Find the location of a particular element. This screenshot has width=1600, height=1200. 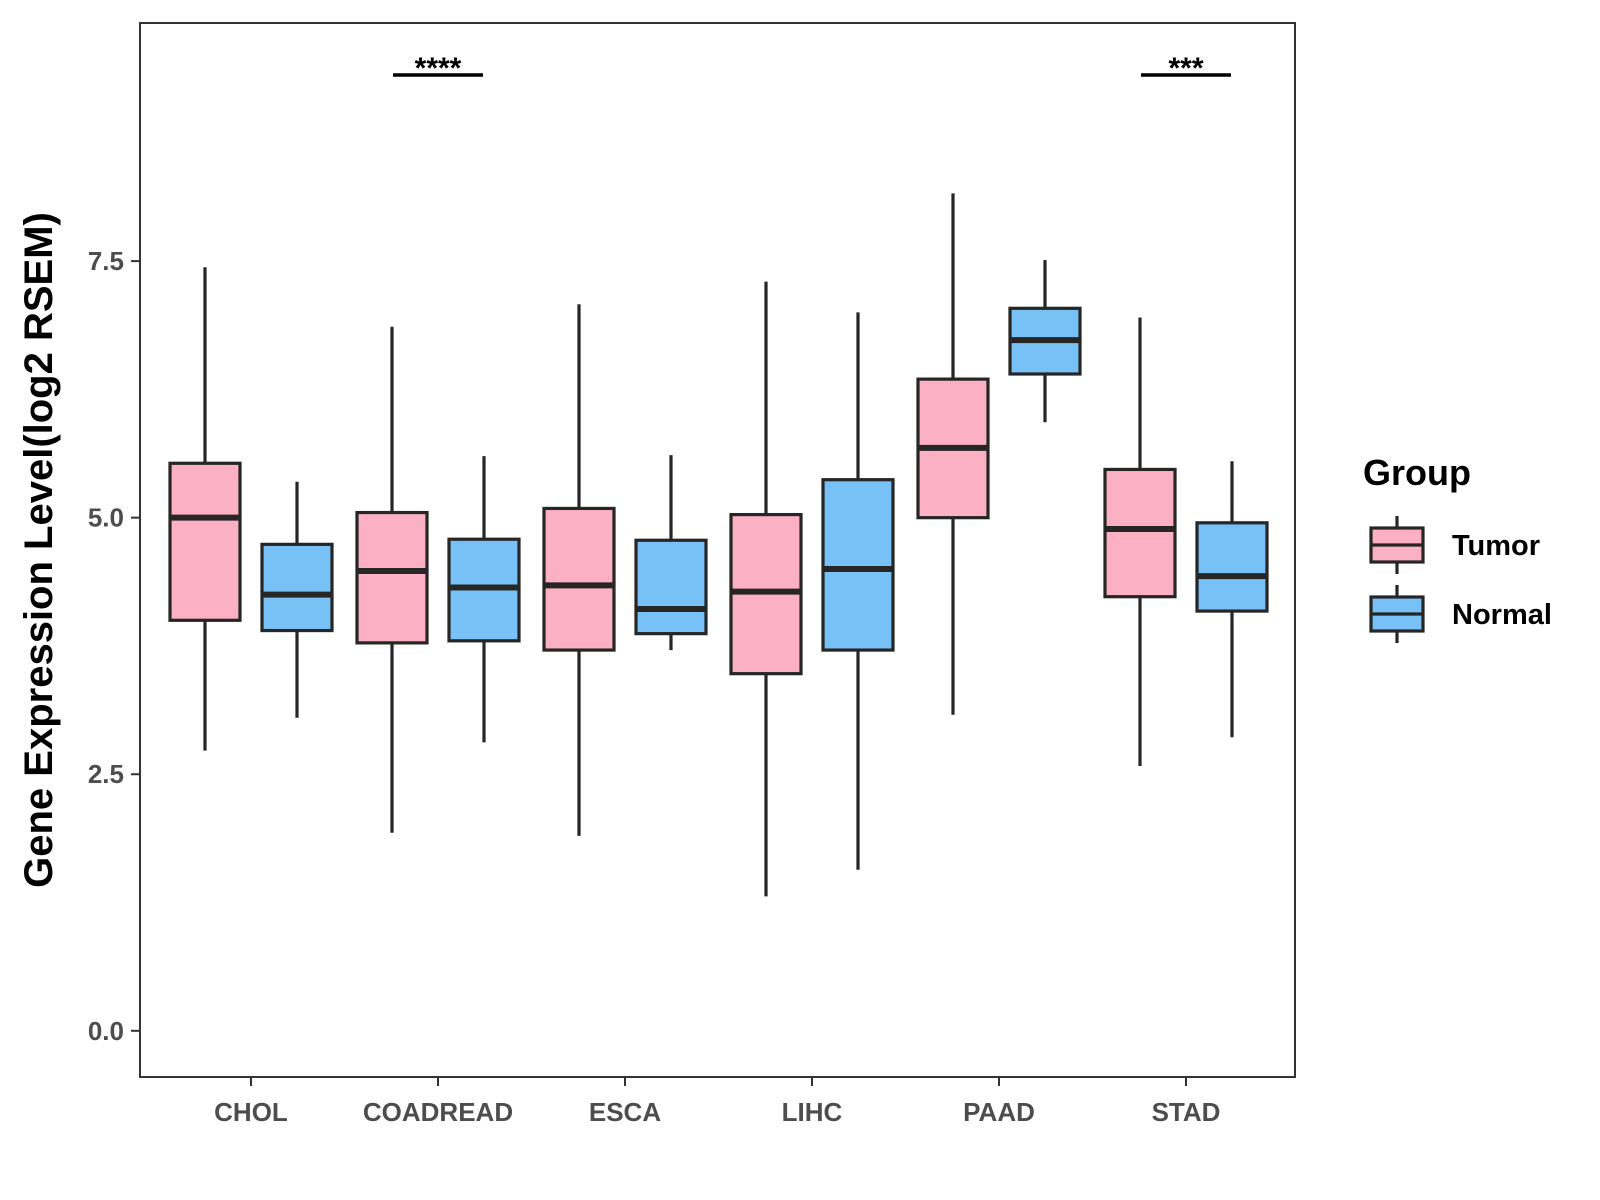

box-tumor-stad is located at coordinates (1140, 542).